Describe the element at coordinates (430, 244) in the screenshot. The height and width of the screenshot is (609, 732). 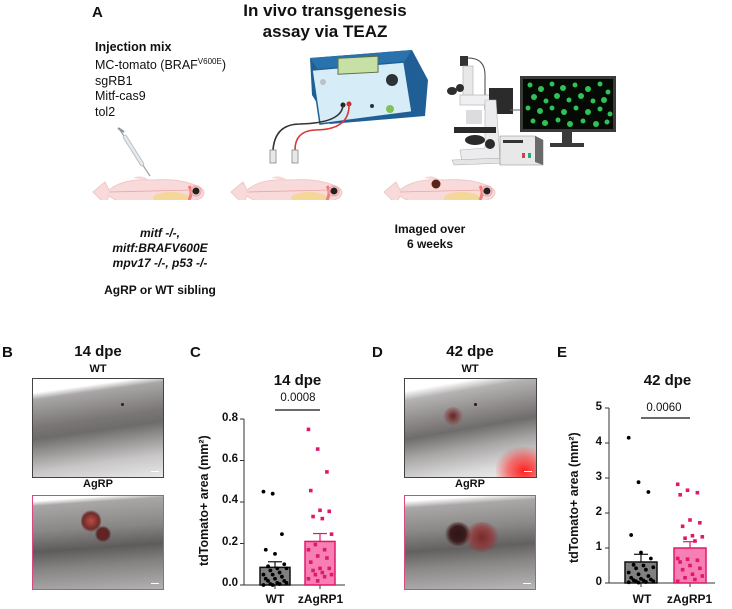
I see `imaging-line-2: 6 weeks` at that location.